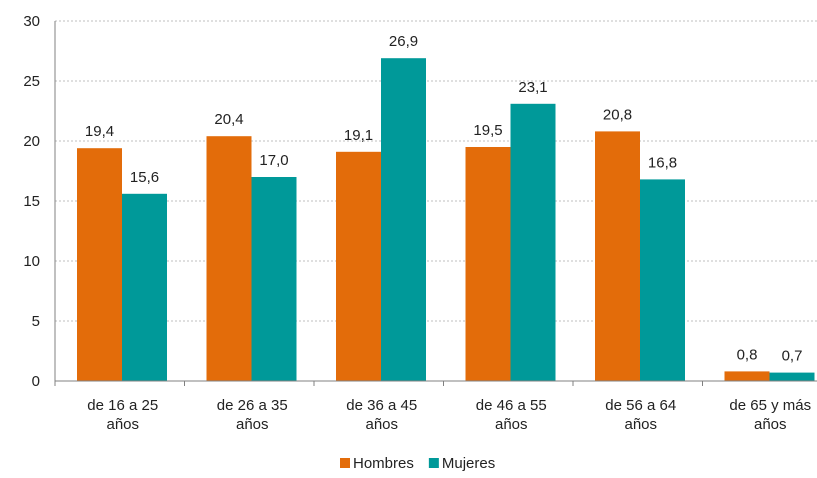  What do you see at coordinates (31, 261) in the screenshot?
I see `y-tick-label: 10` at bounding box center [31, 261].